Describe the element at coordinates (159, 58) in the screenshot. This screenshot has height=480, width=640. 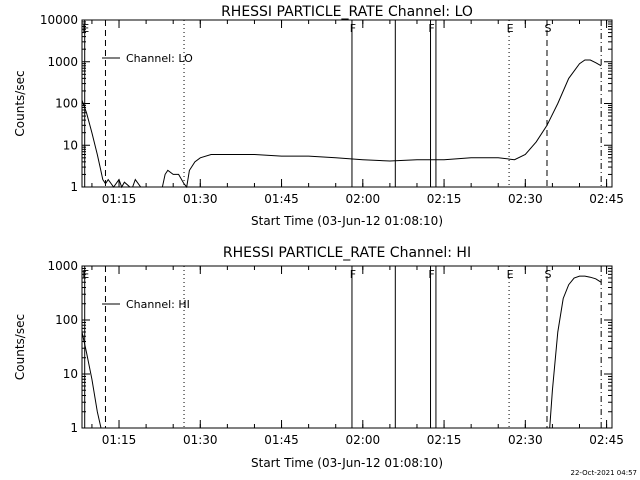
I see `legend-label: Channel: LO` at that location.